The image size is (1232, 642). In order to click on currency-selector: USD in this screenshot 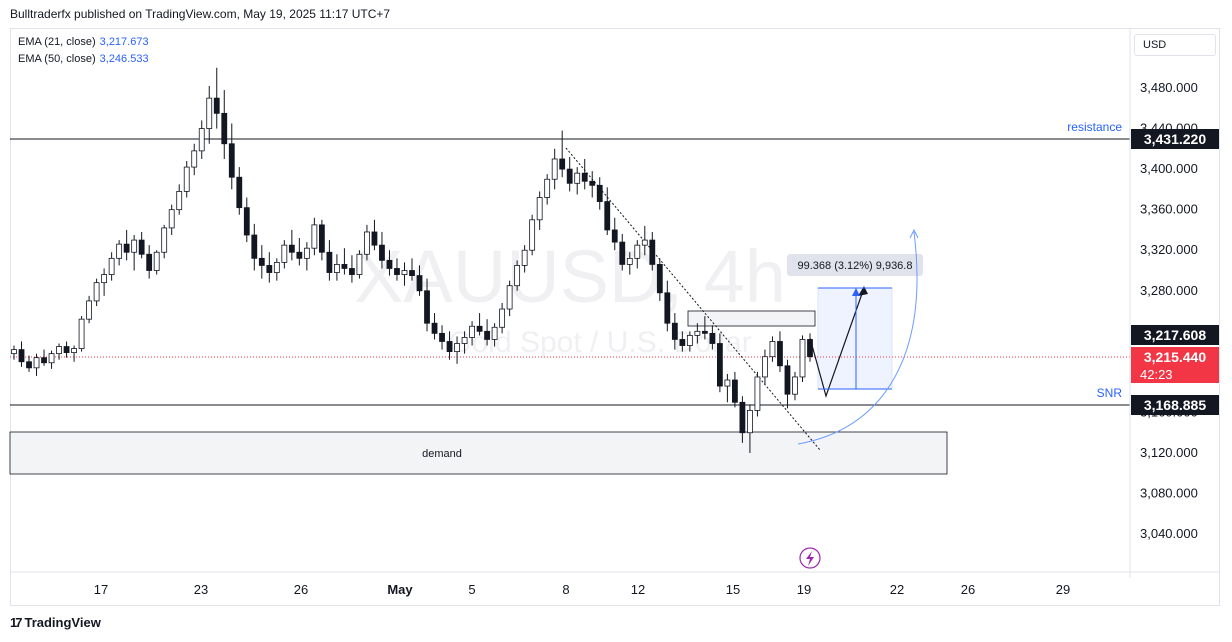, I will do `click(1175, 45)`.